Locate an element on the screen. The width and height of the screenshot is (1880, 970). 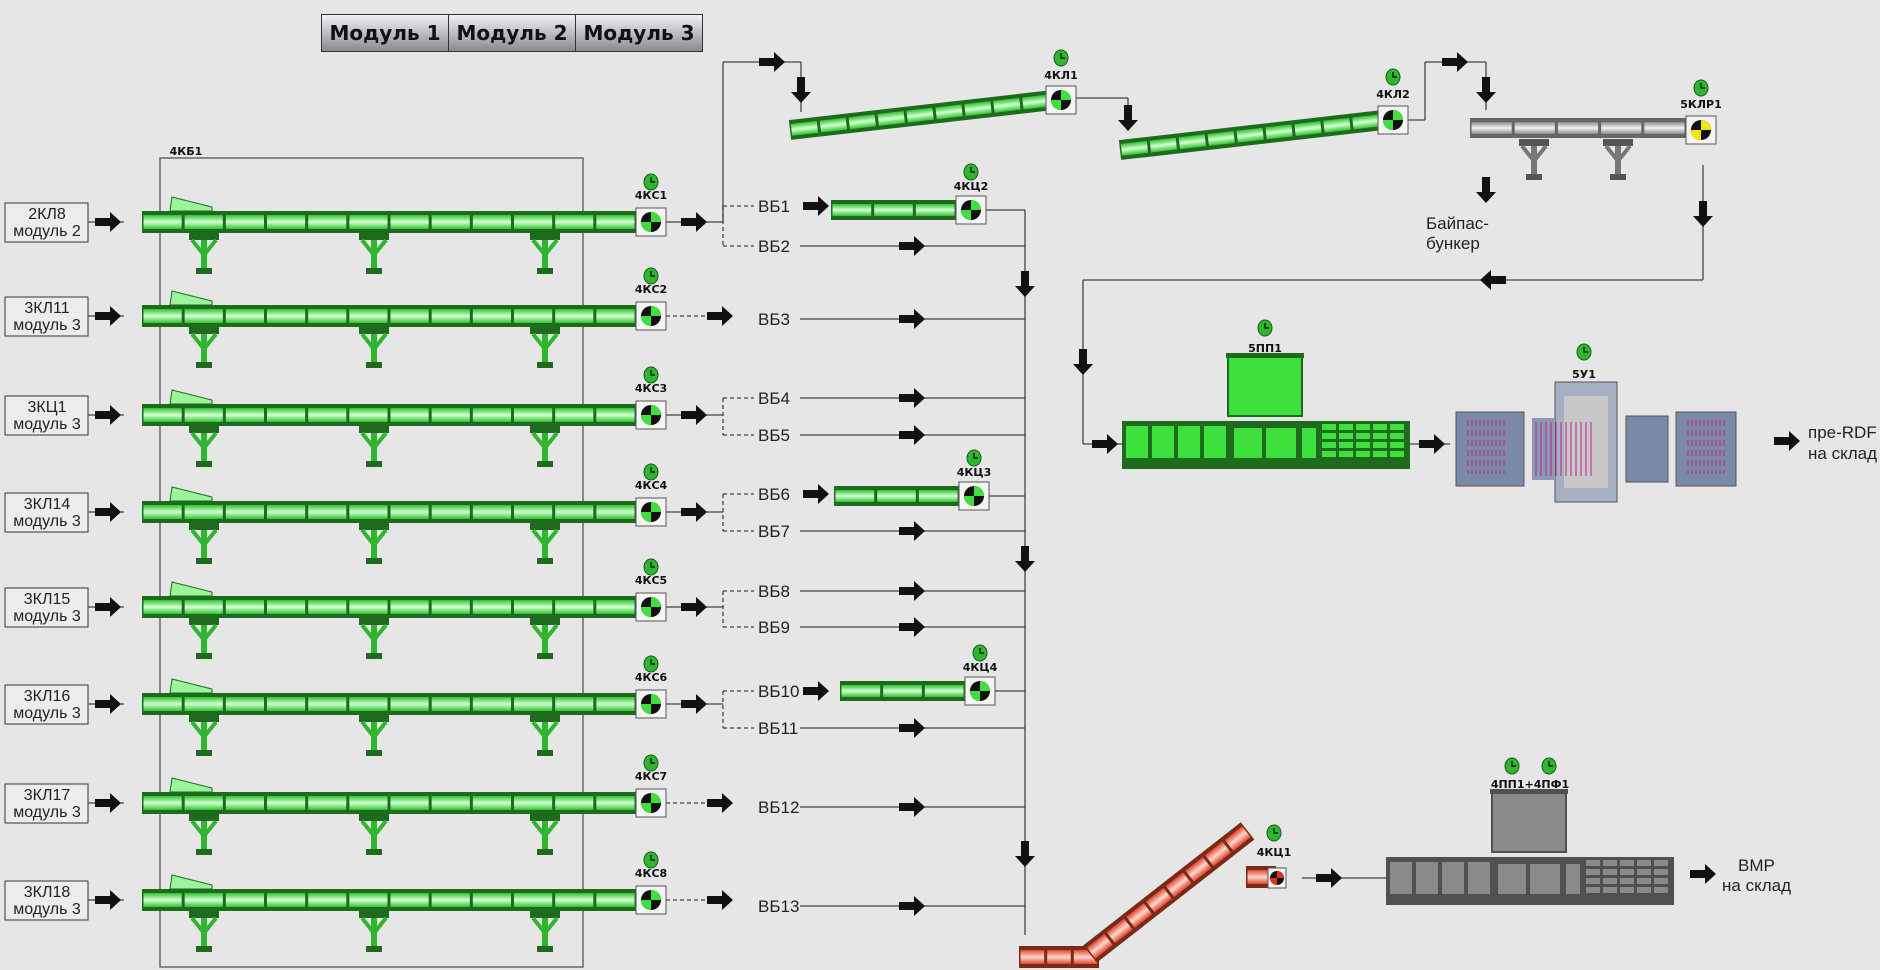
motor-4КС5 is located at coordinates (651, 607).